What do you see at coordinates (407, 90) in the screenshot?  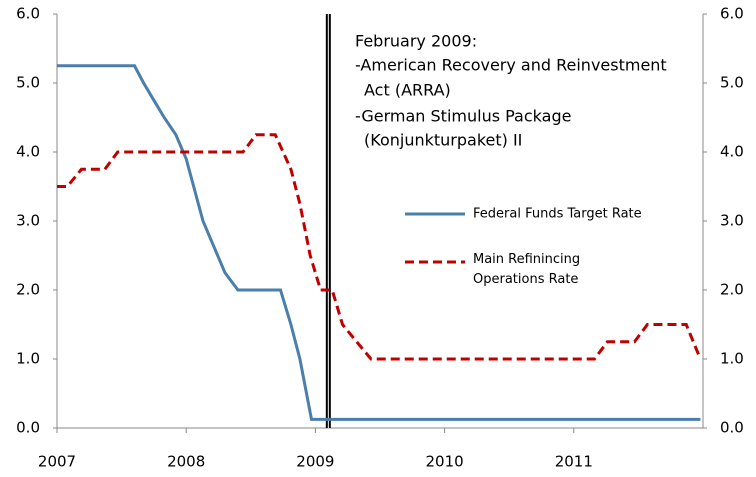 I see `annotation: Act (ARRA)` at bounding box center [407, 90].